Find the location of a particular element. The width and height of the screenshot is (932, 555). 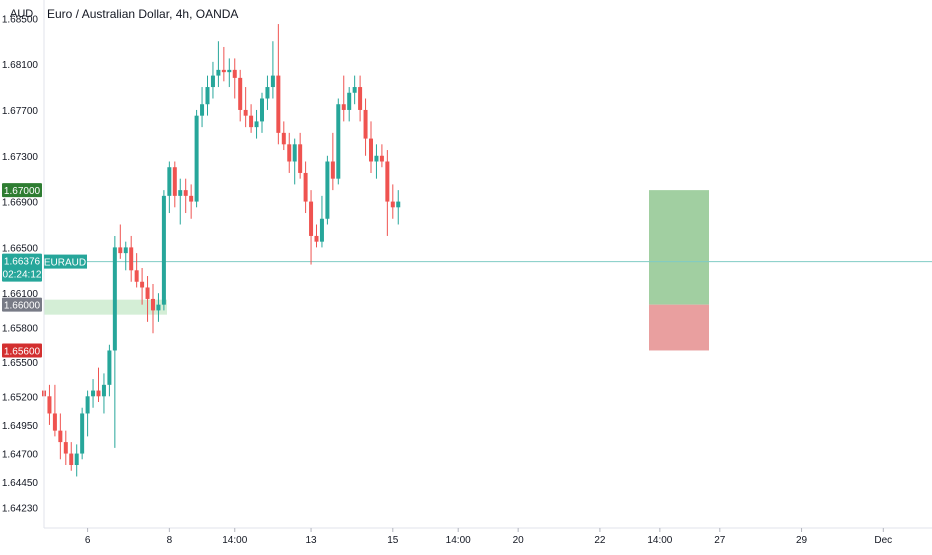

stop-price-text: 1.65600 is located at coordinates (22, 351).